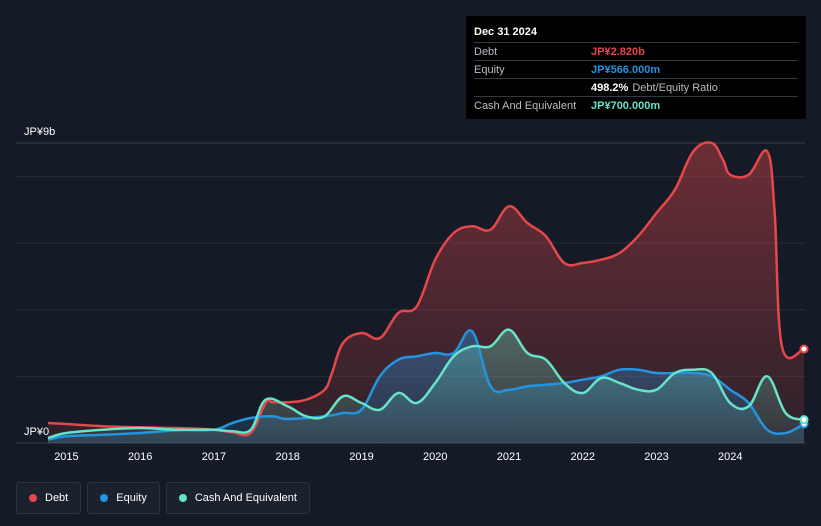 The height and width of the screenshot is (526, 821). I want to click on legend-item-equity: Equity, so click(123, 498).